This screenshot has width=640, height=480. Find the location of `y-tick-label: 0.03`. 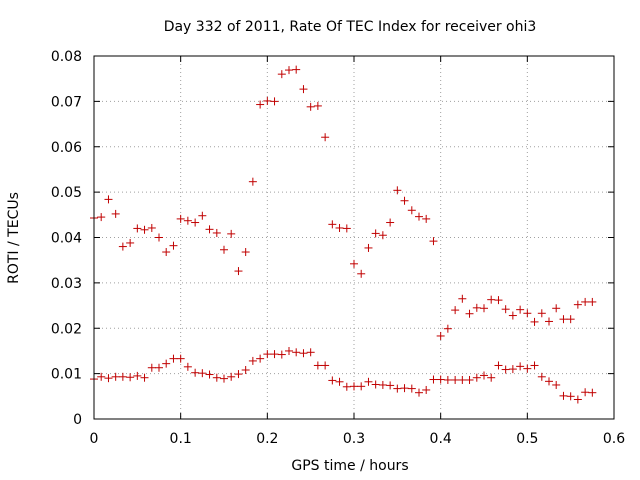

y-tick-label: 0.03 is located at coordinates (66, 284).